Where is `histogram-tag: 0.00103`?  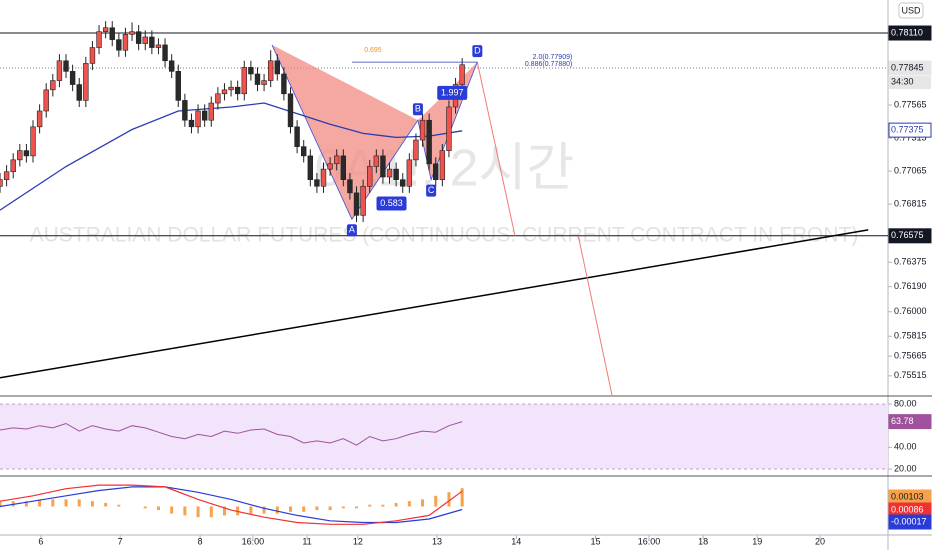
histogram-tag: 0.00103 is located at coordinates (907, 496).